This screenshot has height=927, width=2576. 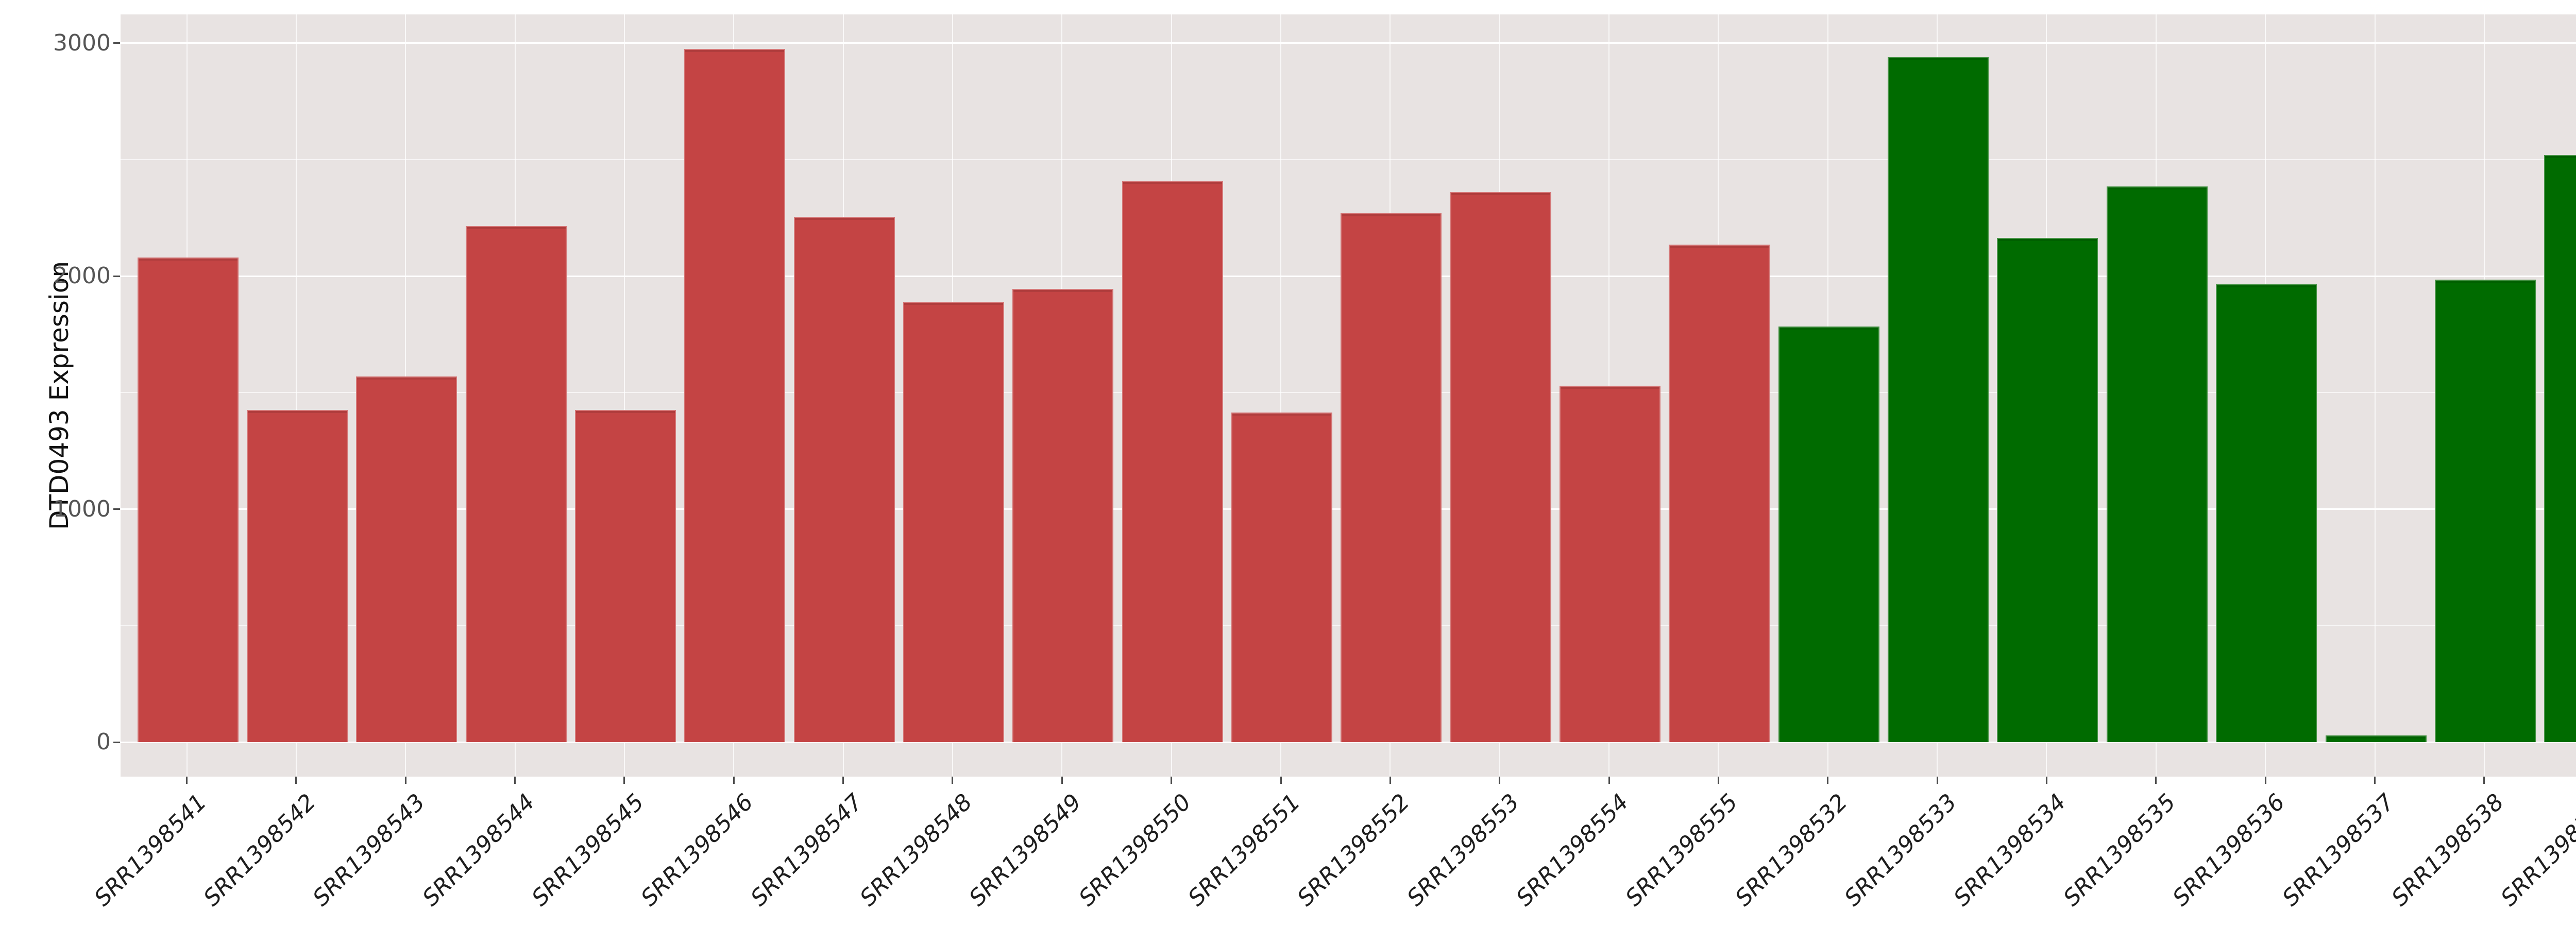 I want to click on bar-SRR1398539, so click(x=2560, y=448).